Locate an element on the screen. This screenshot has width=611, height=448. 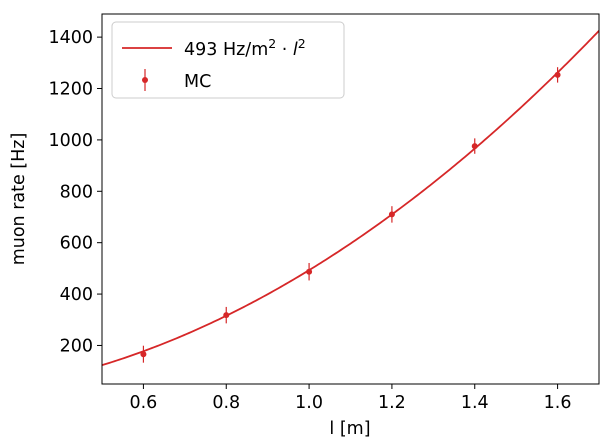
legend-frame is located at coordinates (228, 60).